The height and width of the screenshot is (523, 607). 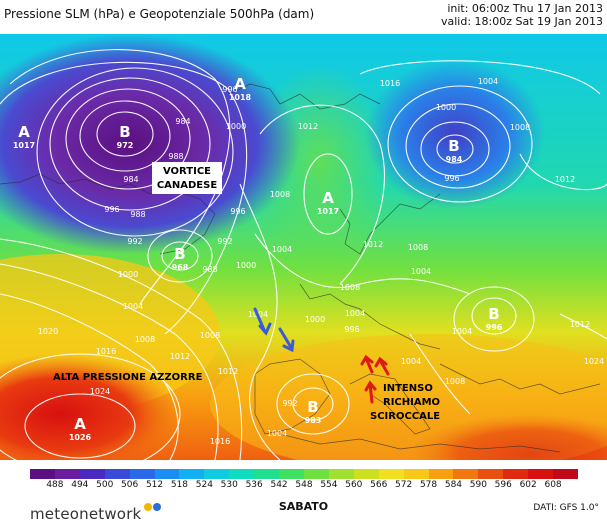 What do you see at coordinates (187, 185) in the screenshot?
I see `vortice-label-line2: CANADESE` at bounding box center [187, 185].